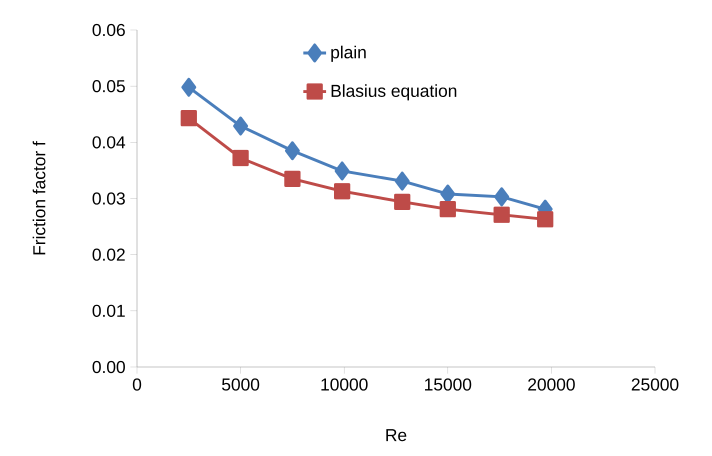 Image resolution: width=712 pixels, height=456 pixels. What do you see at coordinates (108, 367) in the screenshot?
I see `y-tick-label: 0.00` at bounding box center [108, 367].